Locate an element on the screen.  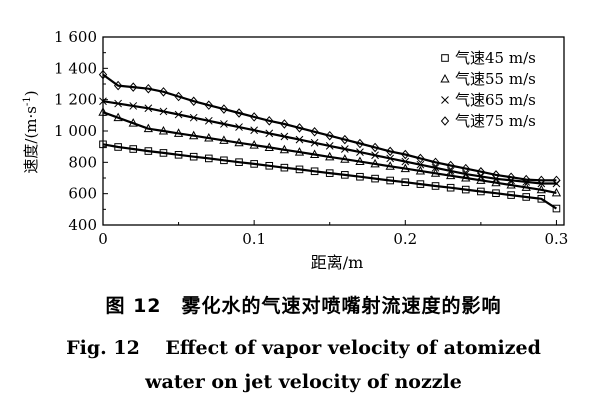
y-axis-label-text: 速度/(m·s is located at coordinates (31, 140).